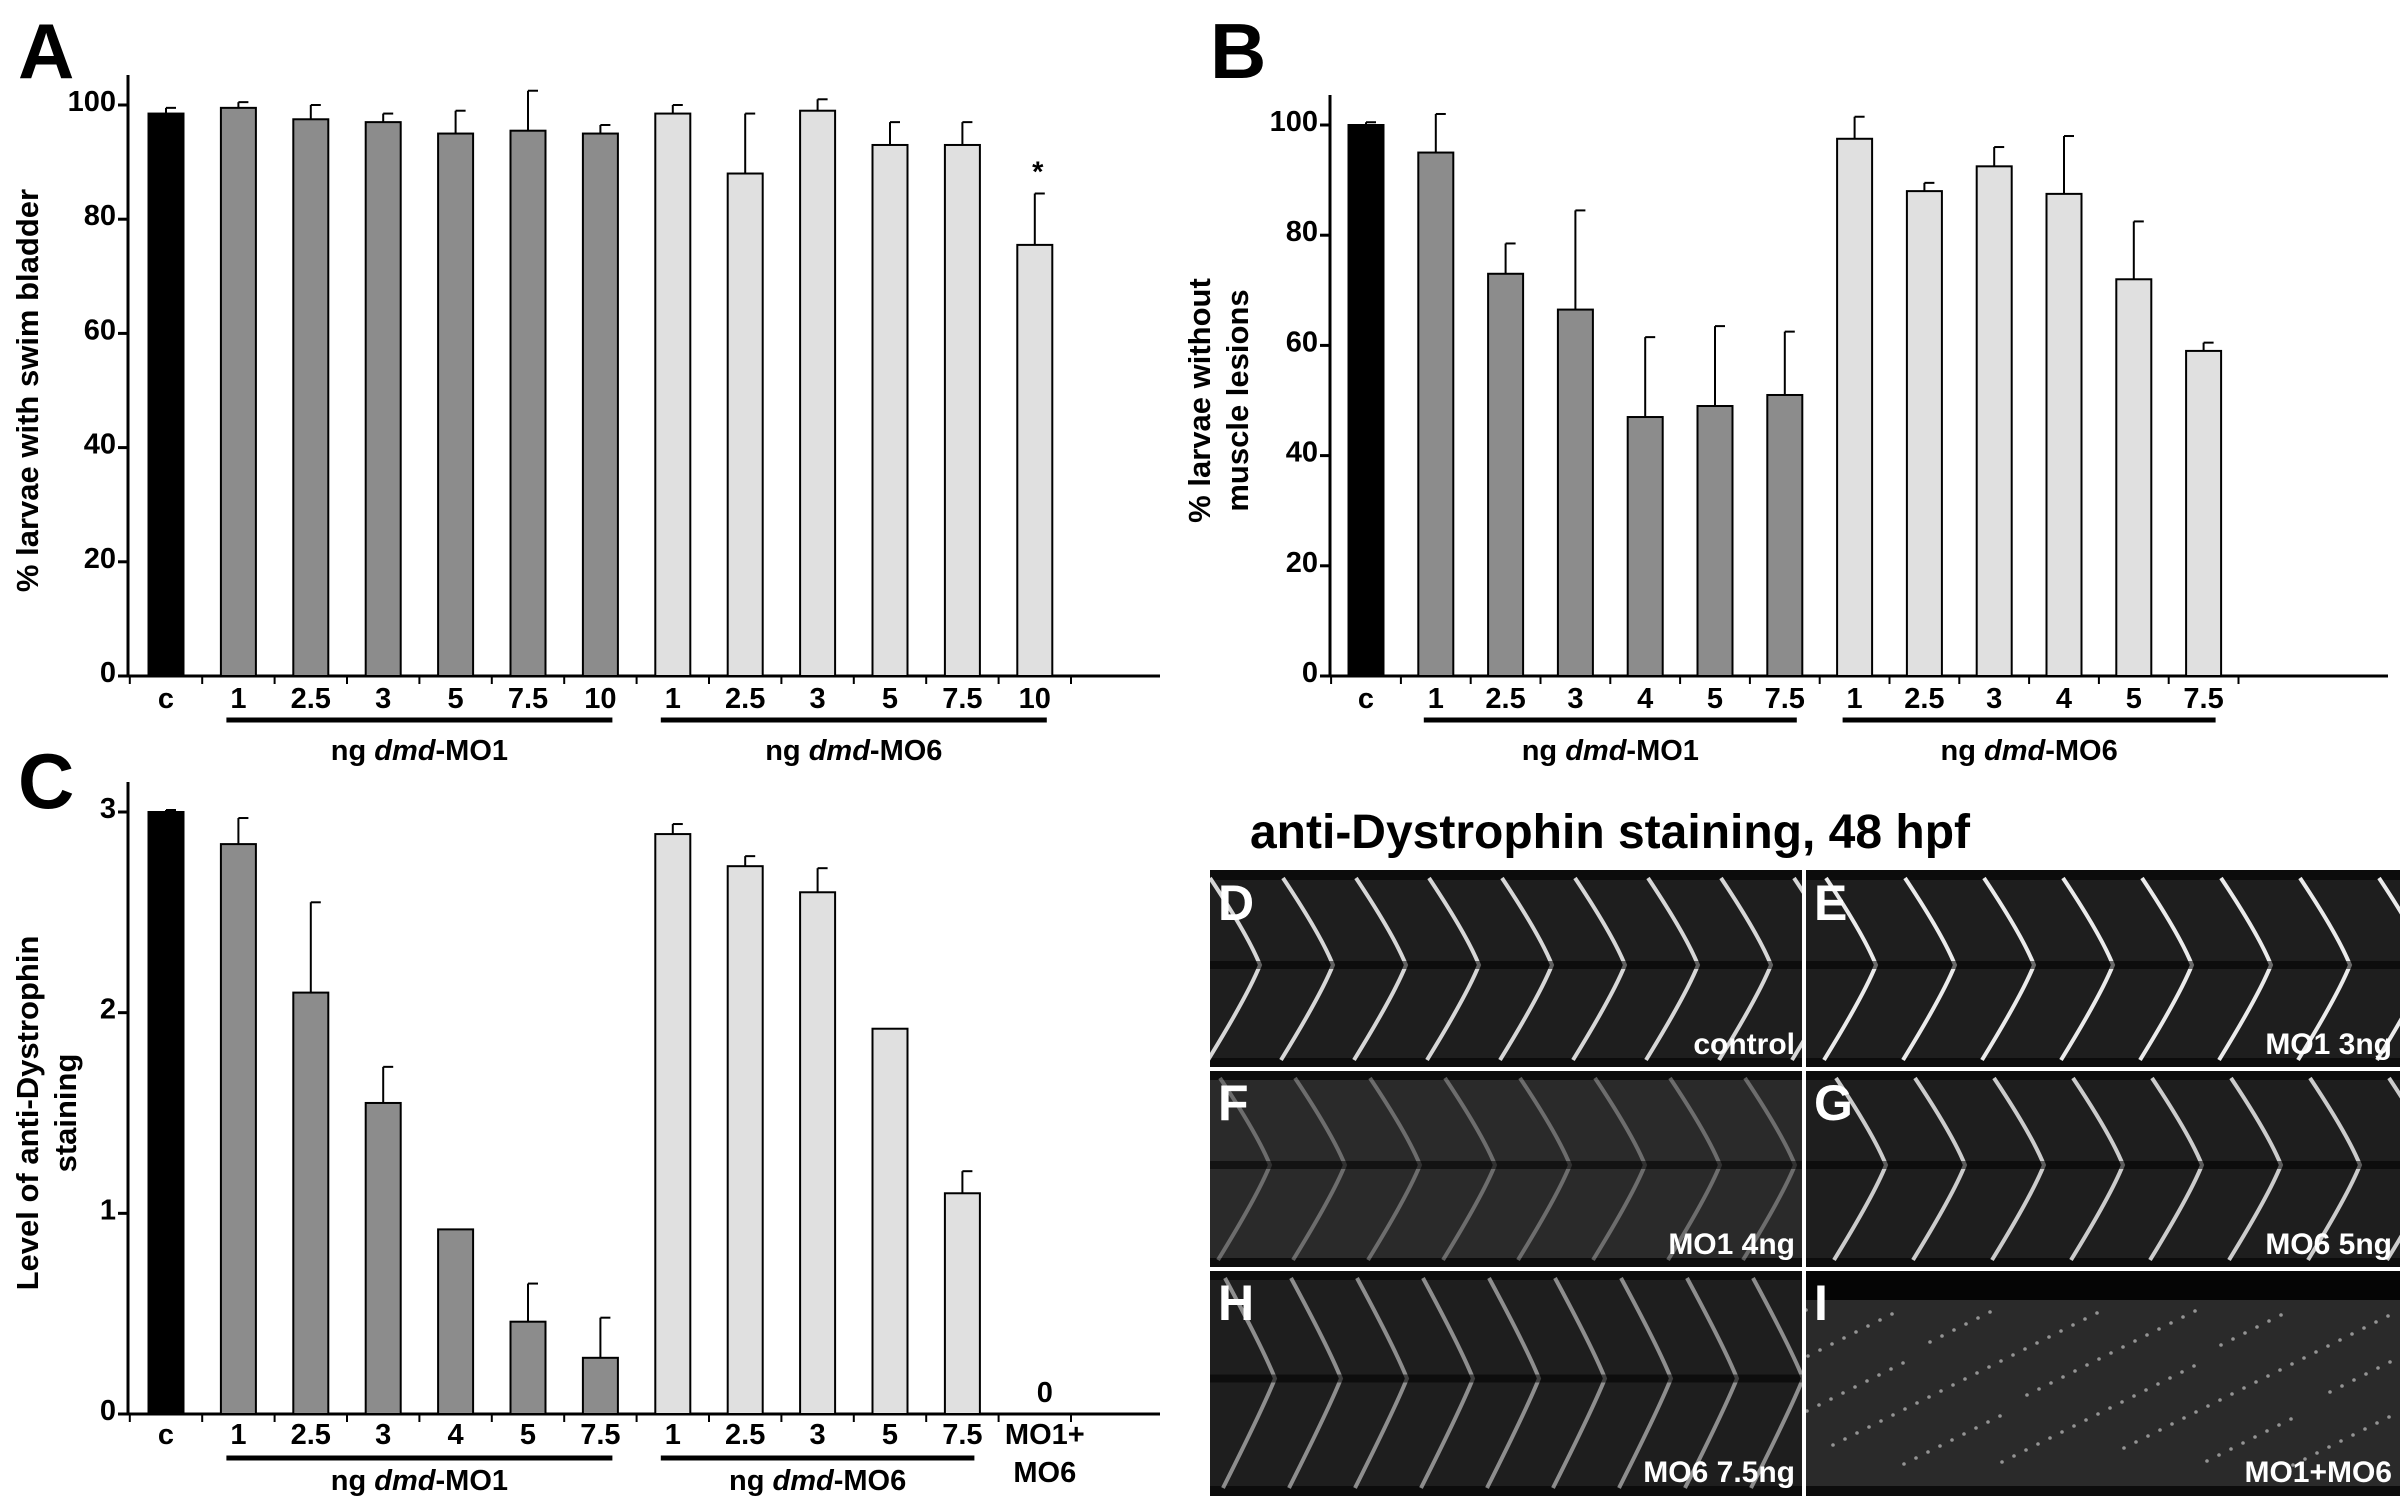  What do you see at coordinates (1506, 1383) in the screenshot?
I see `micrograph-h` at bounding box center [1506, 1383].